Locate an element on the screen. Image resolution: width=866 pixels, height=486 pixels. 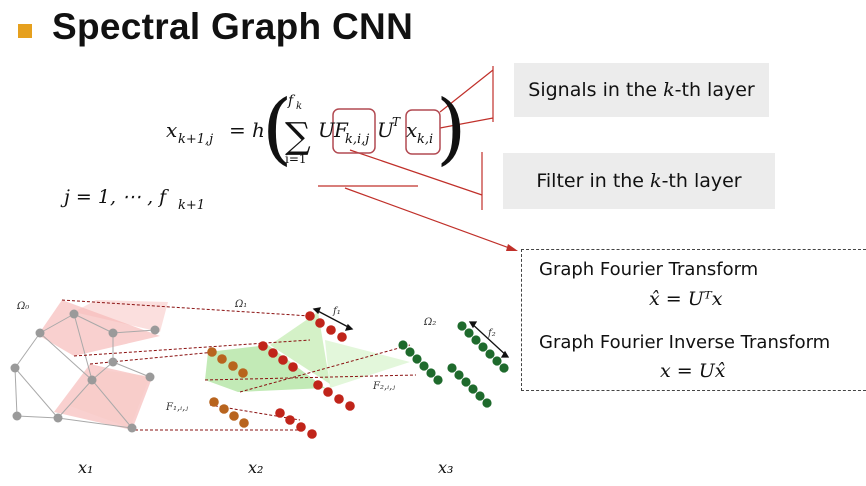
formula-term-f: F is located at coordinates (341, 130).